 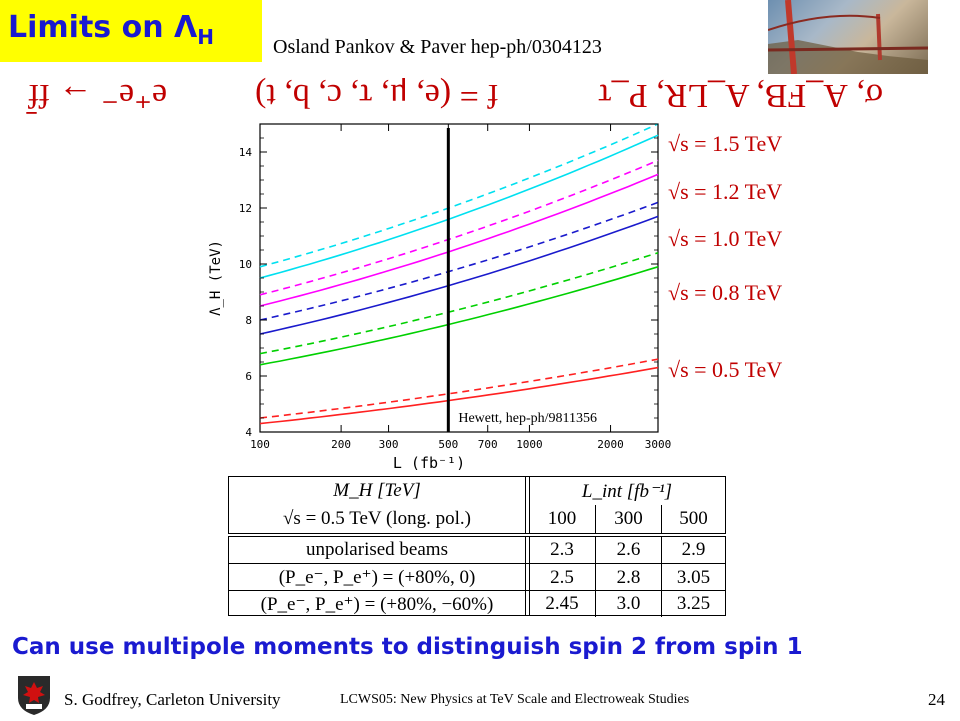 What do you see at coordinates (725, 191) in the screenshot?
I see `legend-entry: √s = 1.2 TeV` at bounding box center [725, 191].